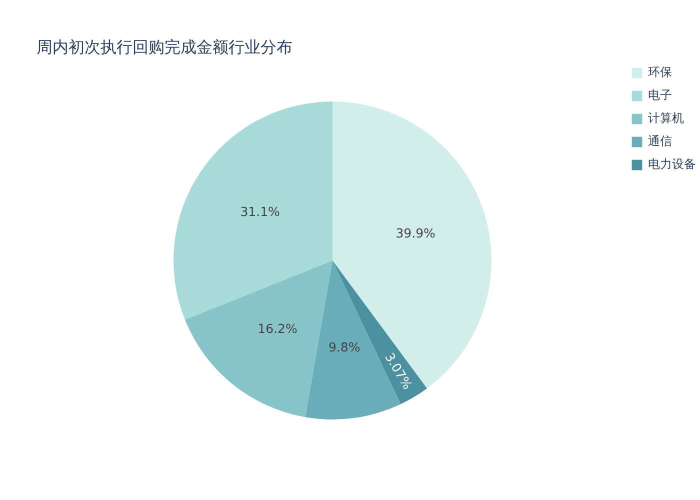 This screenshot has width=700, height=500. Describe the element at coordinates (660, 141) in the screenshot. I see `legend-label: 通信` at that location.